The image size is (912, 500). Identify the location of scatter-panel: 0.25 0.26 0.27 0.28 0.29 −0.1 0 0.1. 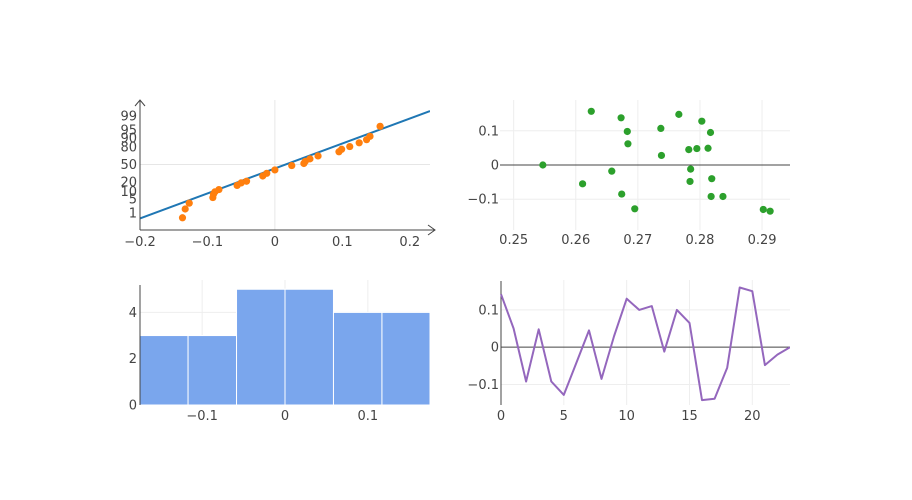
(628, 174).